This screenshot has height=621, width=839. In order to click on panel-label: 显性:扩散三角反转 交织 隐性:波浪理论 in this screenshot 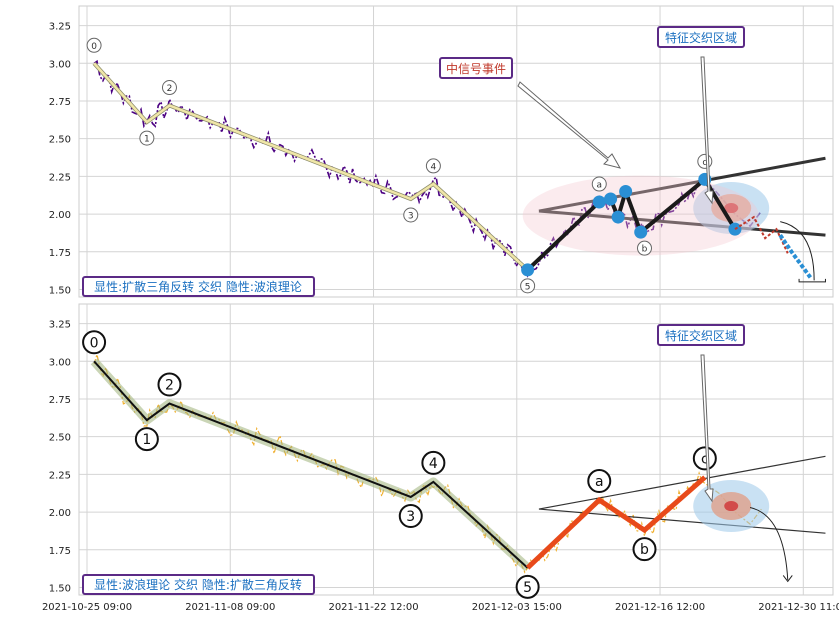, I will do `click(198, 286)`.